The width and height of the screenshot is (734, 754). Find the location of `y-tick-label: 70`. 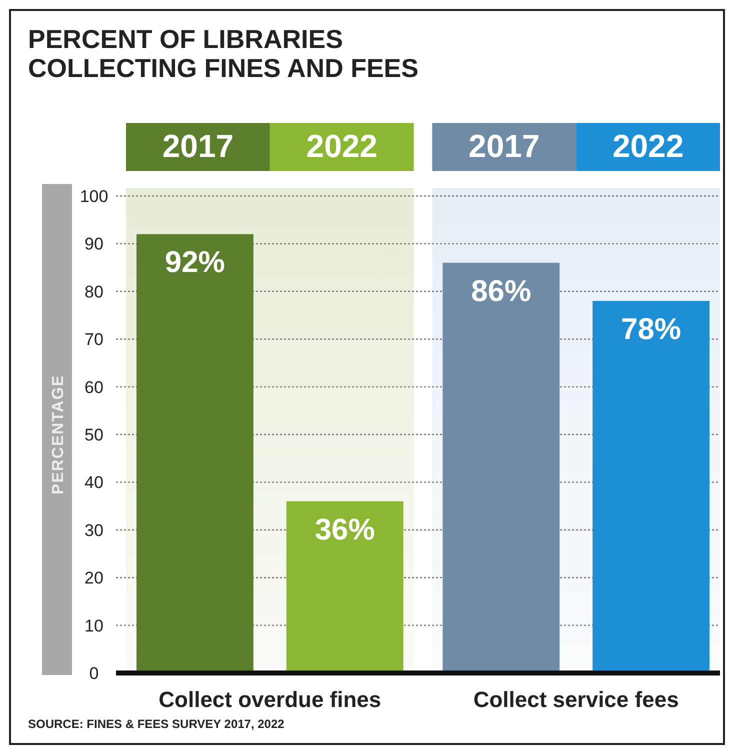

y-tick-label: 70 is located at coordinates (94, 340).